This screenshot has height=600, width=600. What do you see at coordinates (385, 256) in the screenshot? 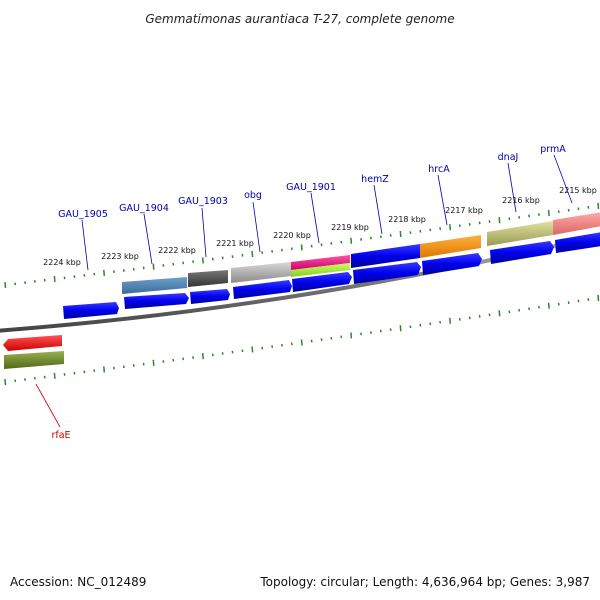
I see `feature-hemz` at bounding box center [385, 256].